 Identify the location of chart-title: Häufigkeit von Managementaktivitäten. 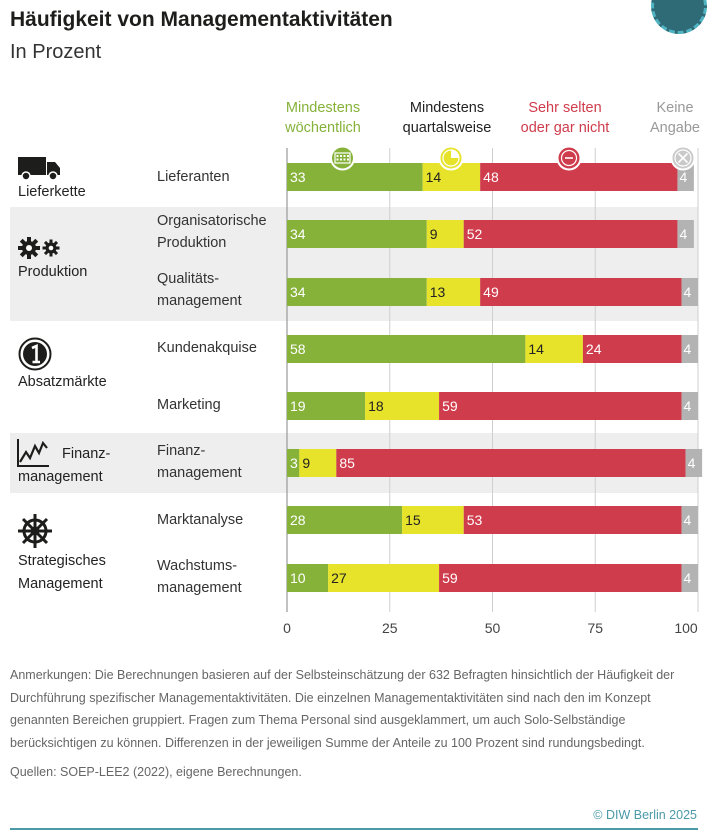
(201, 19).